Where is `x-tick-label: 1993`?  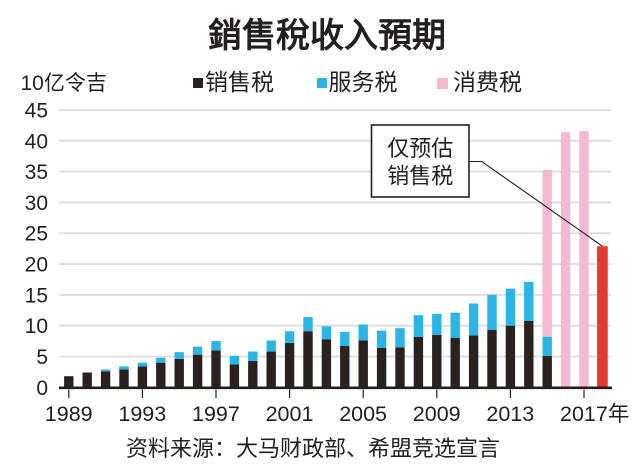 x-tick-label: 1993 is located at coordinates (142, 414).